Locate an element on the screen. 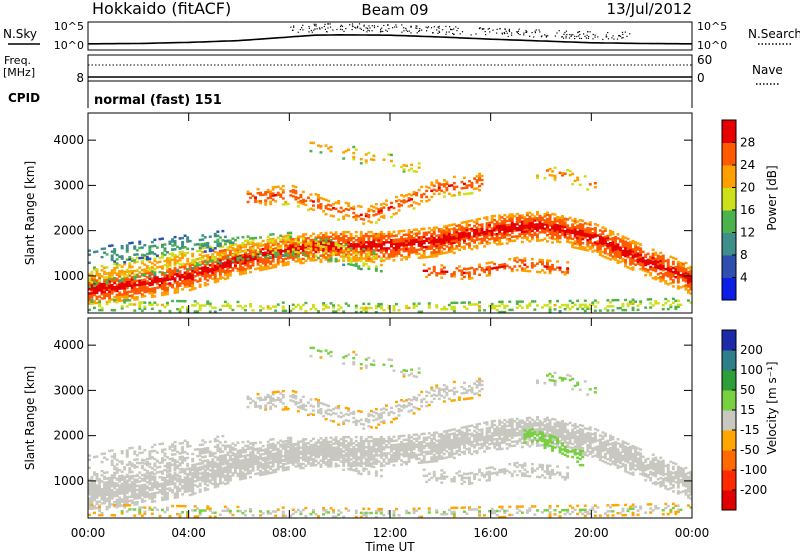 This screenshot has height=554, width=800. cpid-panel: CPID normal (fast) 151 is located at coordinates (350, 94).